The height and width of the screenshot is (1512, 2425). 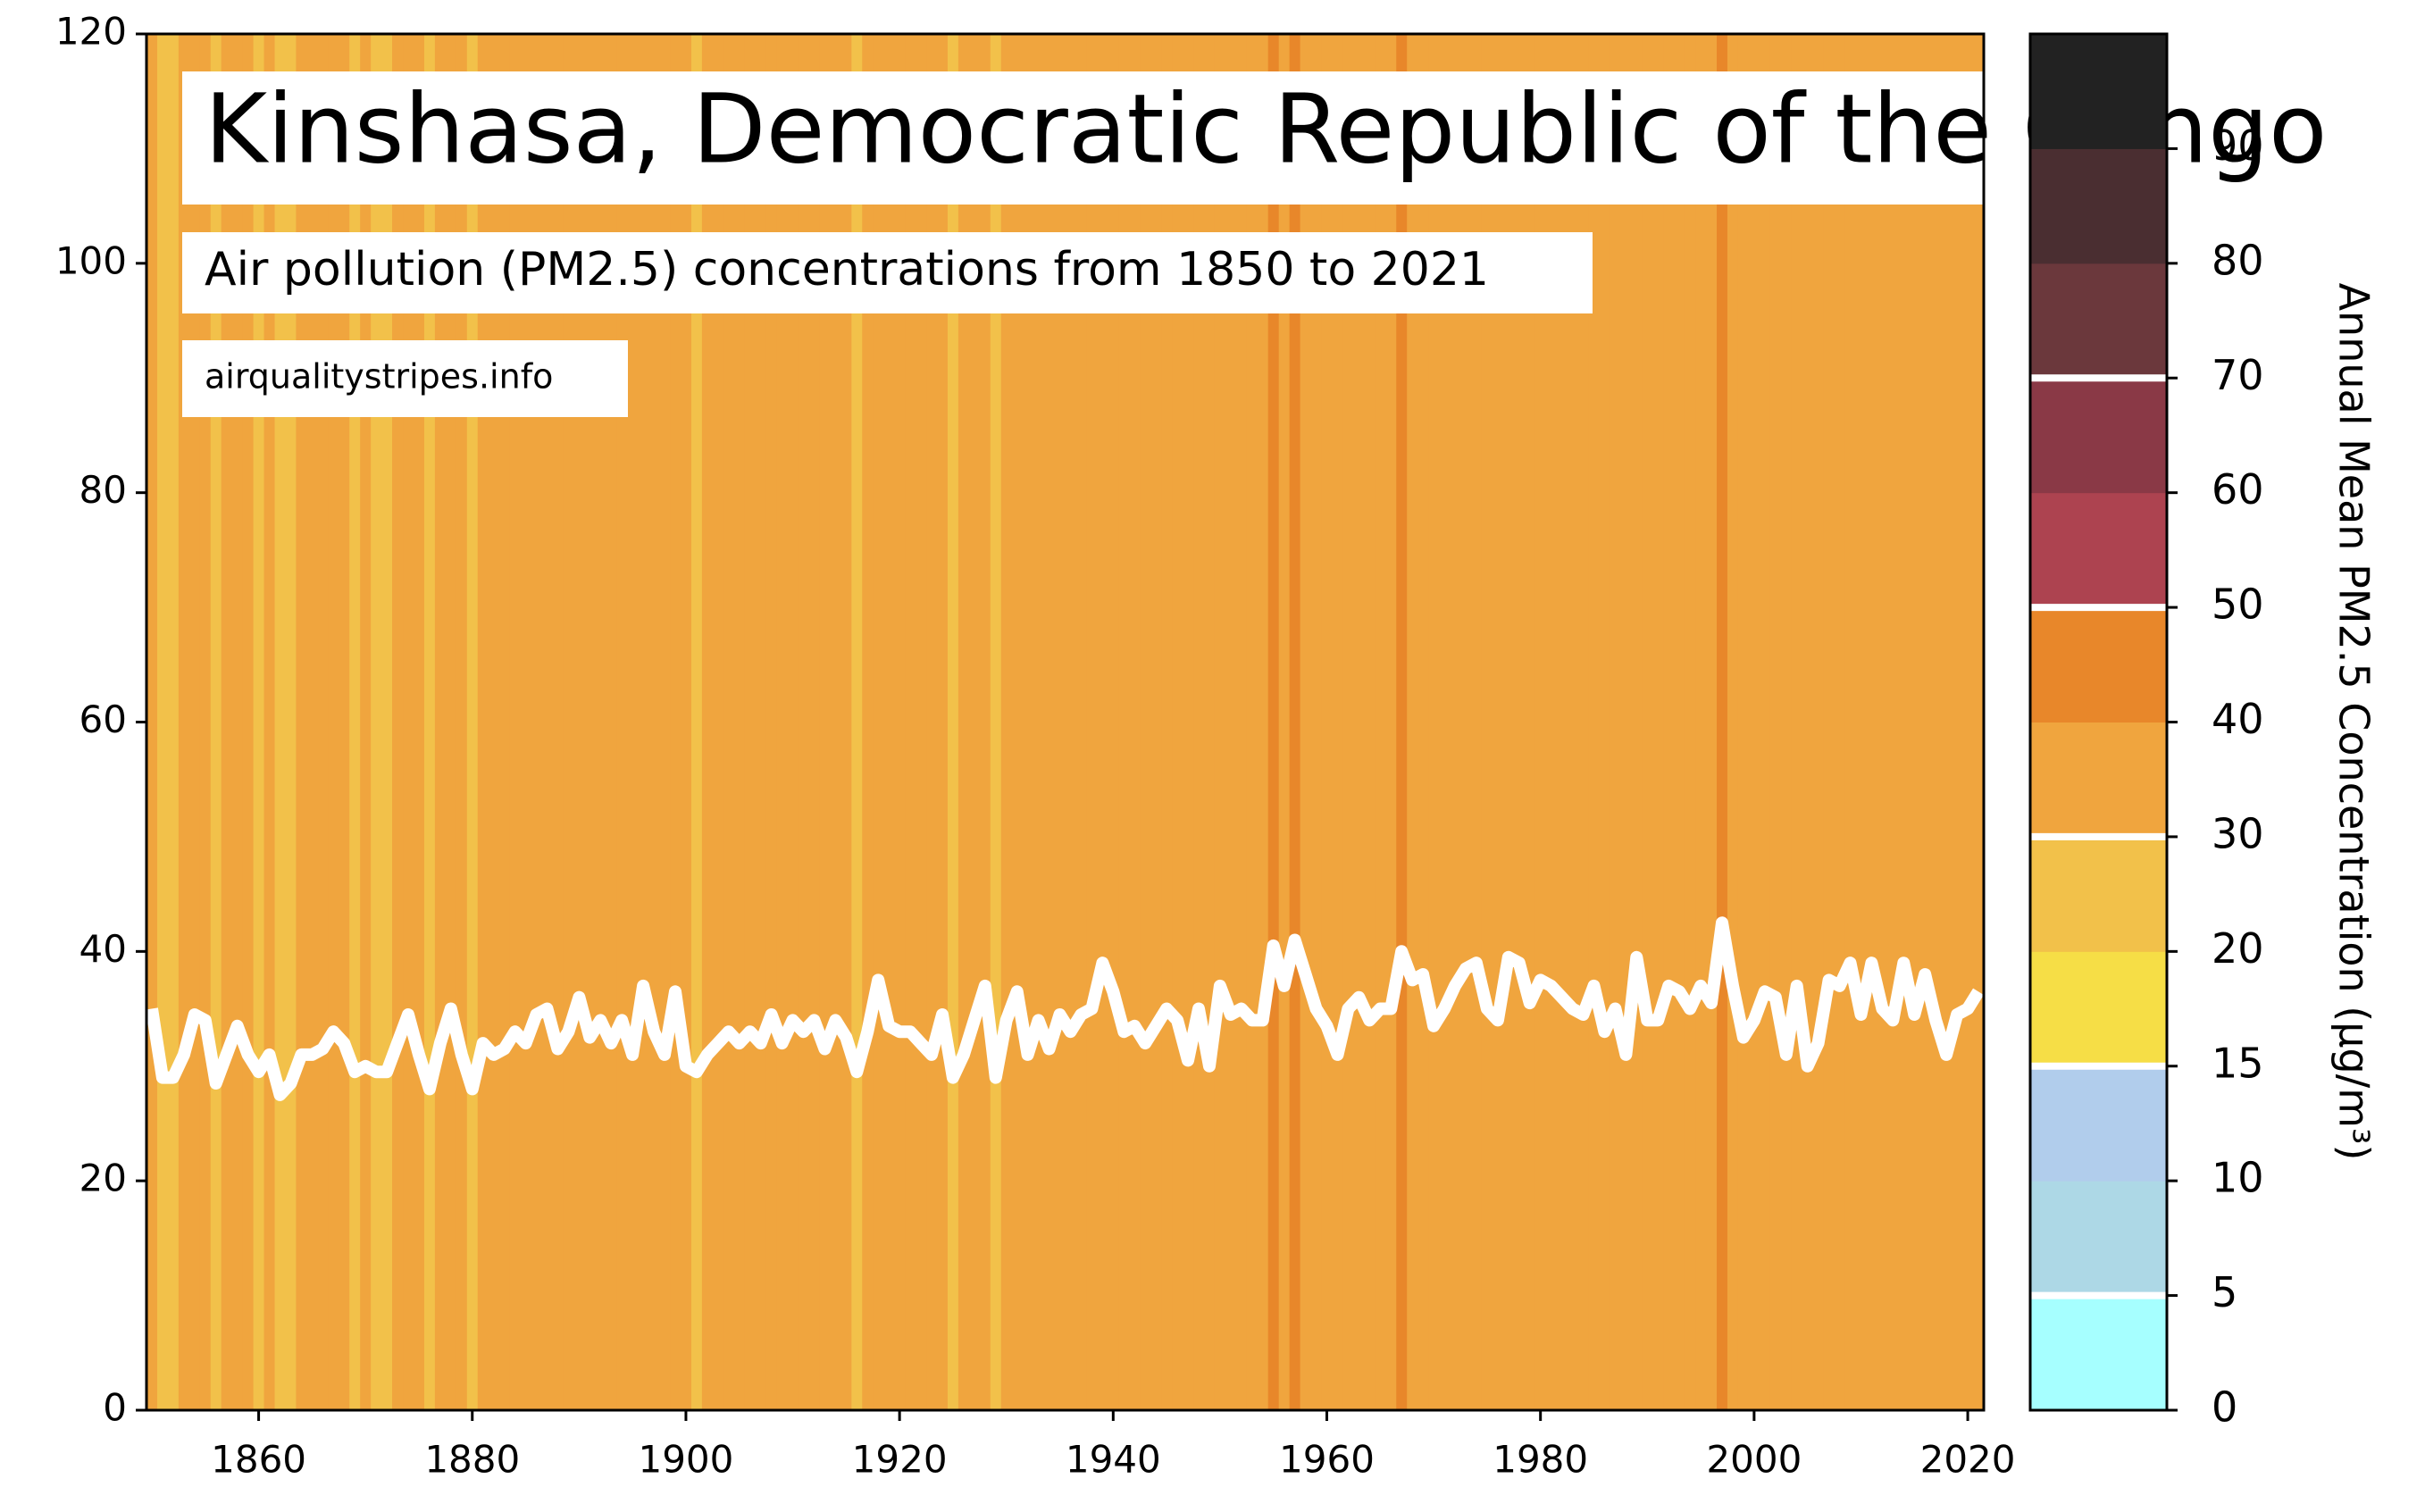 What do you see at coordinates (91, 260) in the screenshot?
I see `y-tick-label: 100` at bounding box center [91, 260].